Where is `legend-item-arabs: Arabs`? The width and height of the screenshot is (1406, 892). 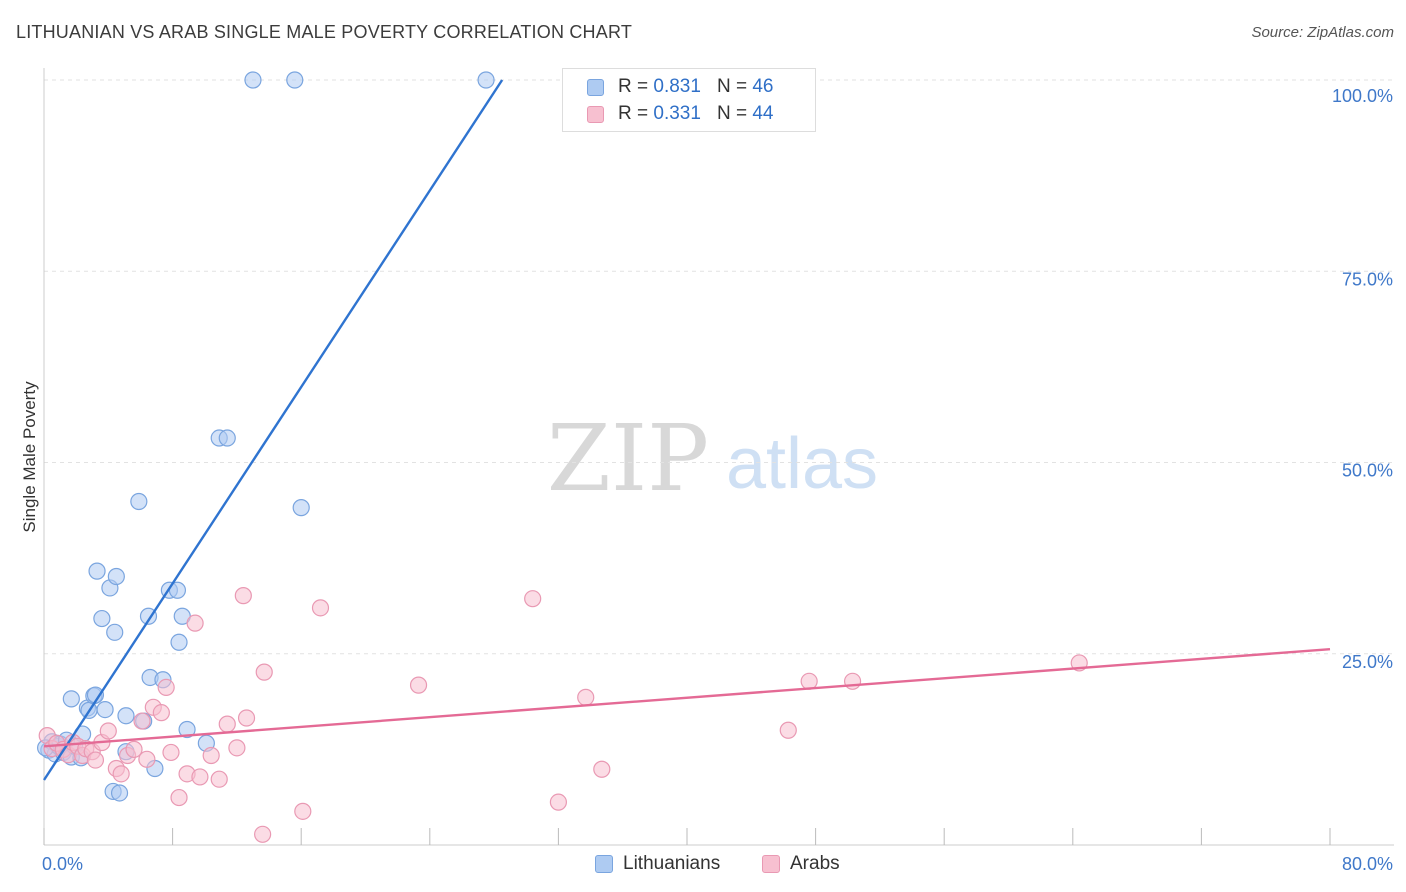
legend-item-arabs: Arabs is located at coordinates (801, 864).